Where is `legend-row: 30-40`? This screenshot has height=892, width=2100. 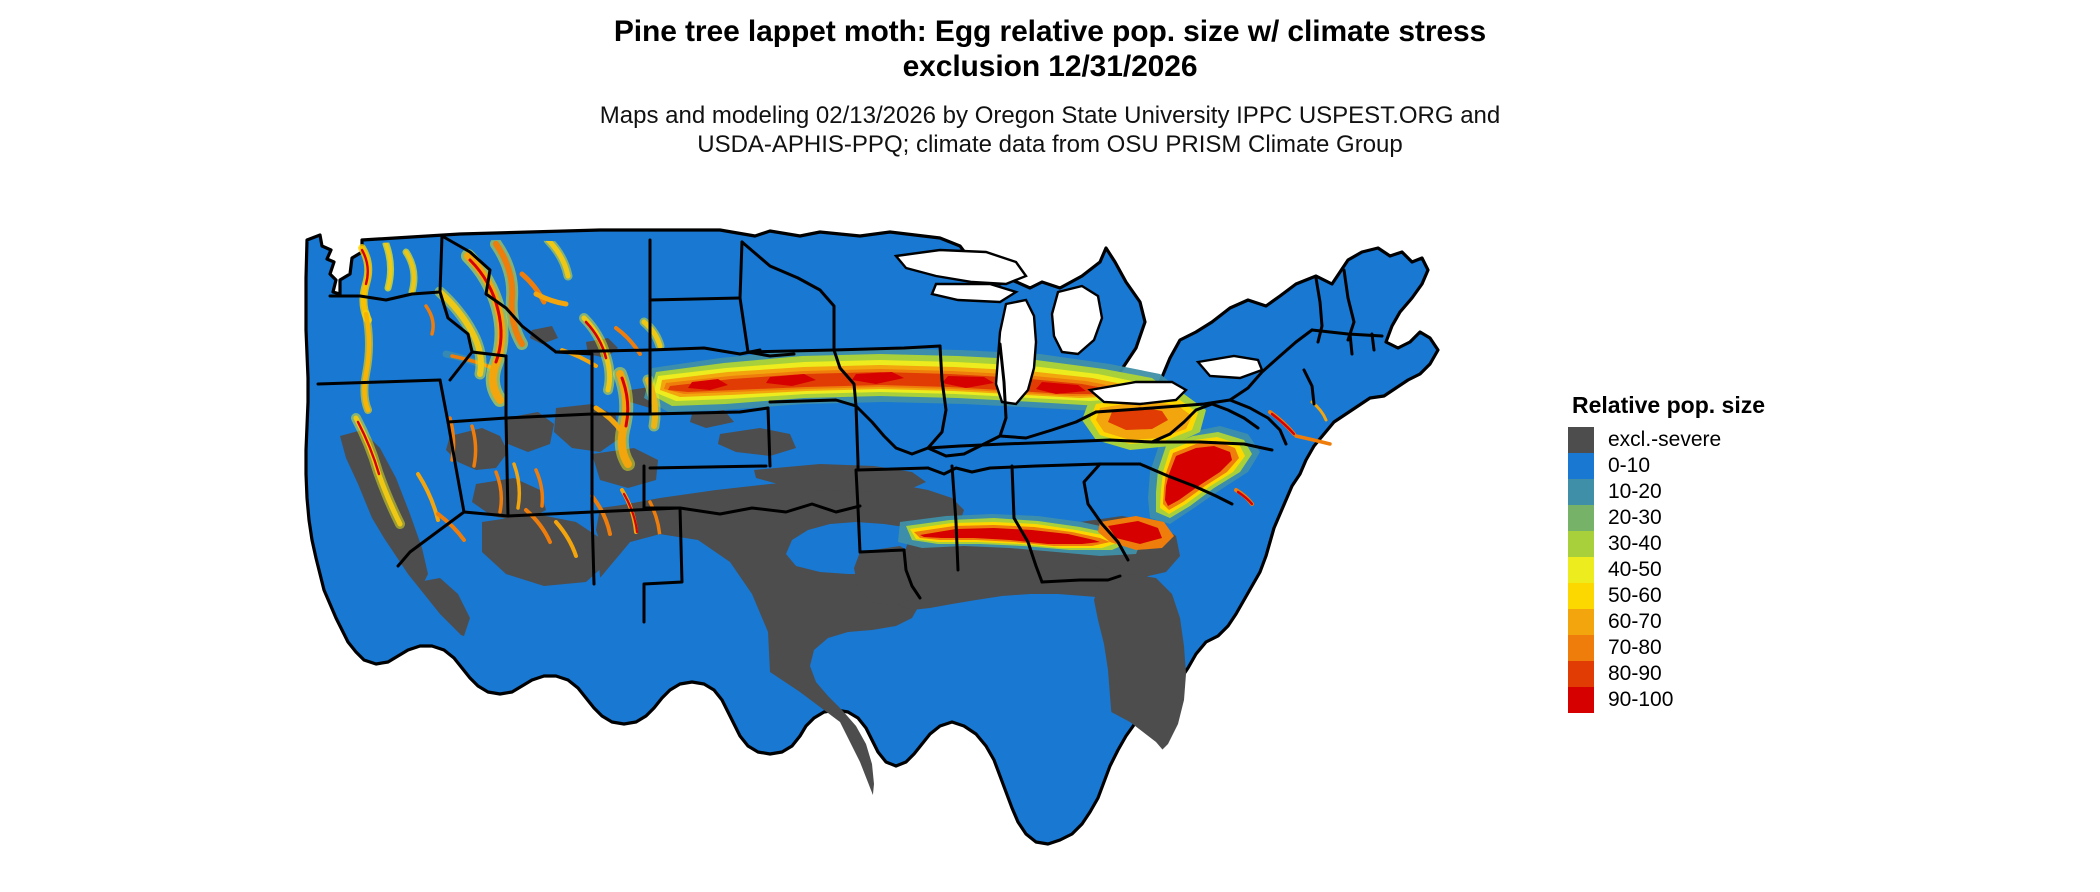
legend-row: 30-40 is located at coordinates (1733, 544).